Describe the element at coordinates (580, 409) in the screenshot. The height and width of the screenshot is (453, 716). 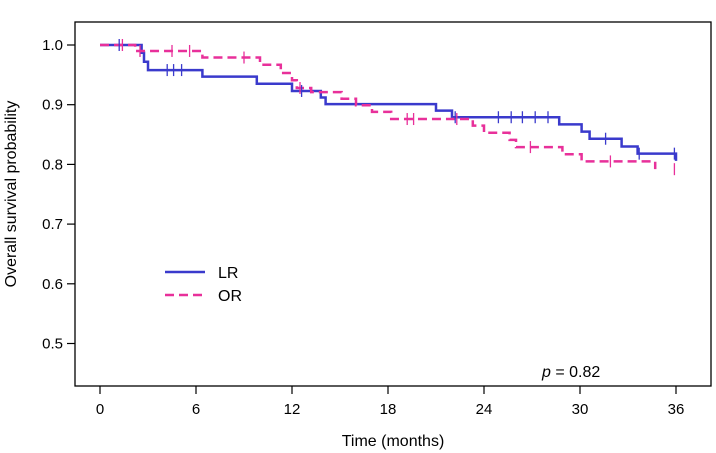
I see `x-tick-label: 30` at that location.